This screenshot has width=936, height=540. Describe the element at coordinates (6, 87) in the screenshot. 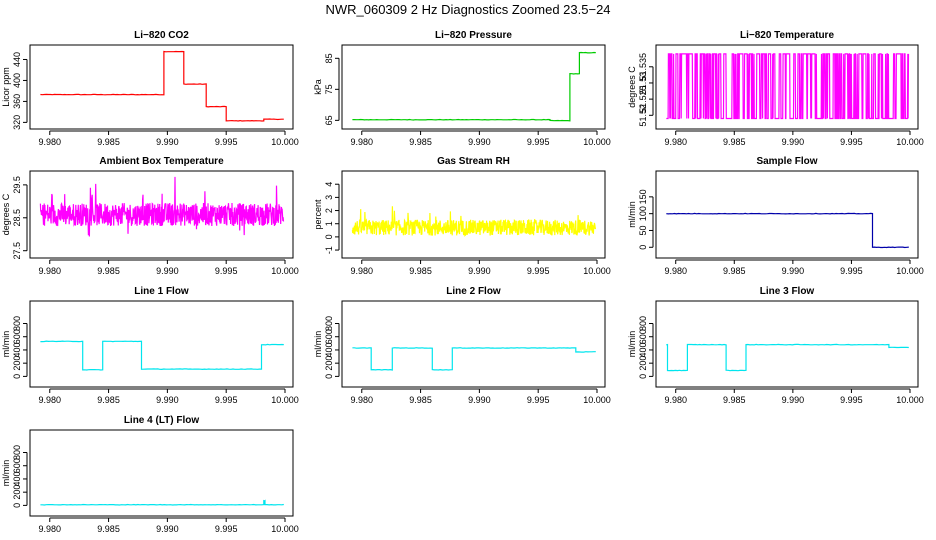

I see `y-axis-label: Licor ppm` at that location.